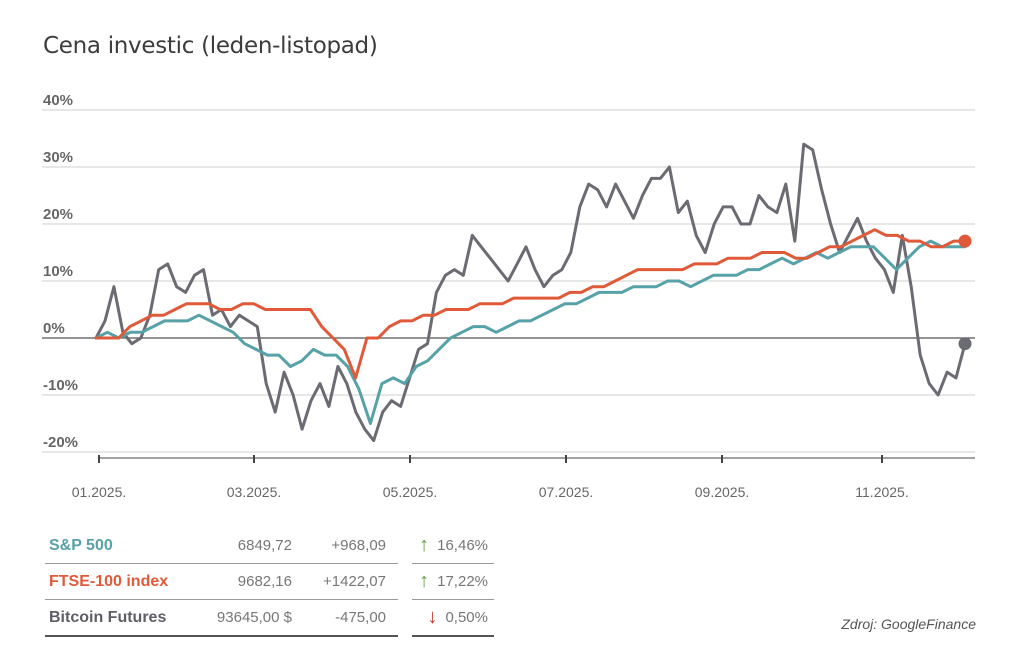  I want to click on x-tick-label: 11.2025., so click(881, 492).